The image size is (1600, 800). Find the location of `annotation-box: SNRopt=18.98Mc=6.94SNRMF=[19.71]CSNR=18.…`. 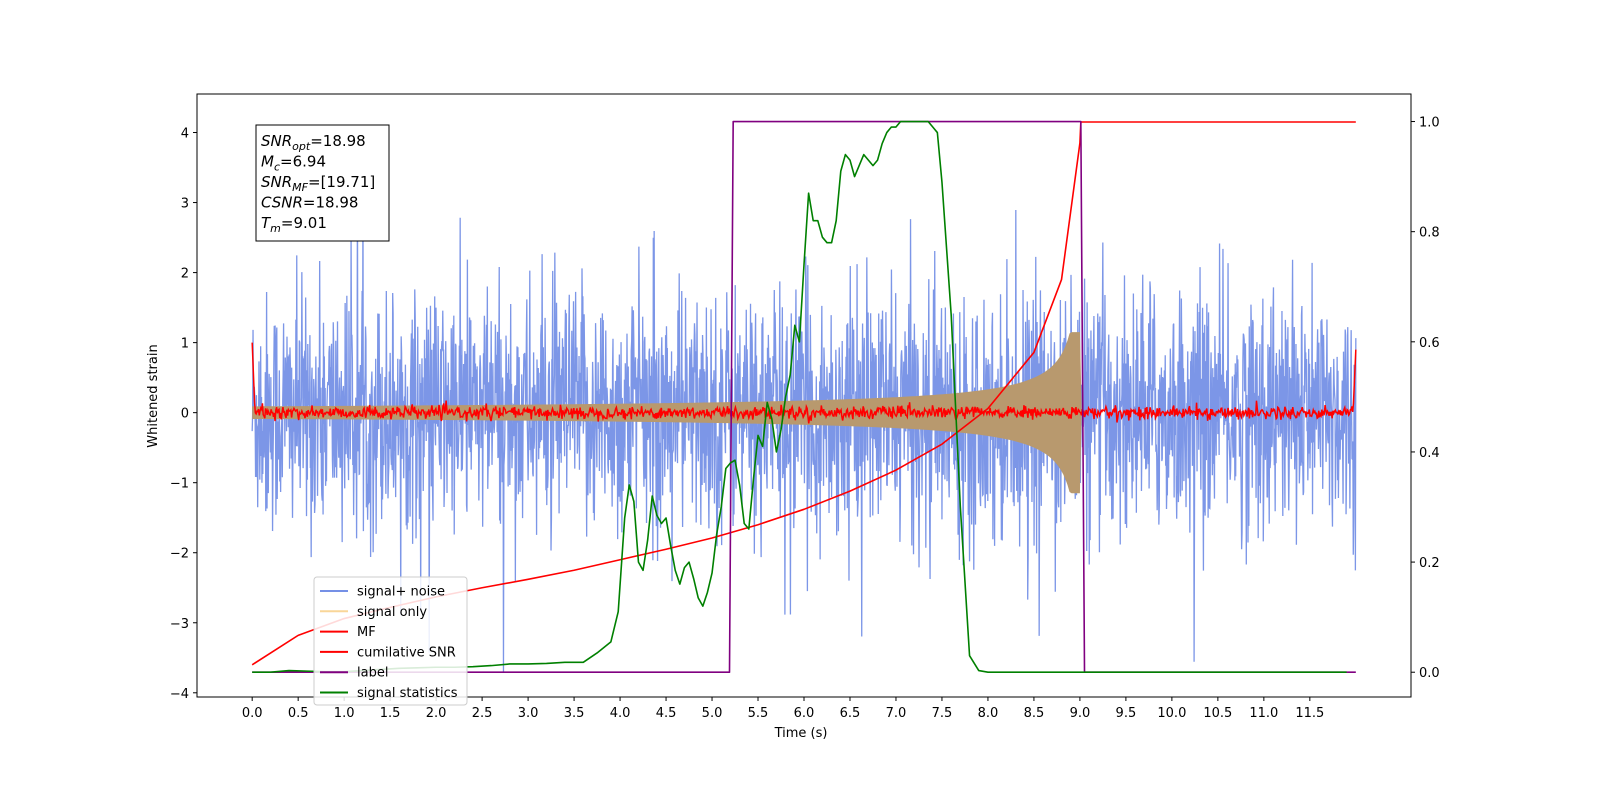

annotation-box: SNRopt=18.98Mc=6.94SNRMF=[19.71]CSNR=18.… is located at coordinates (322, 183).